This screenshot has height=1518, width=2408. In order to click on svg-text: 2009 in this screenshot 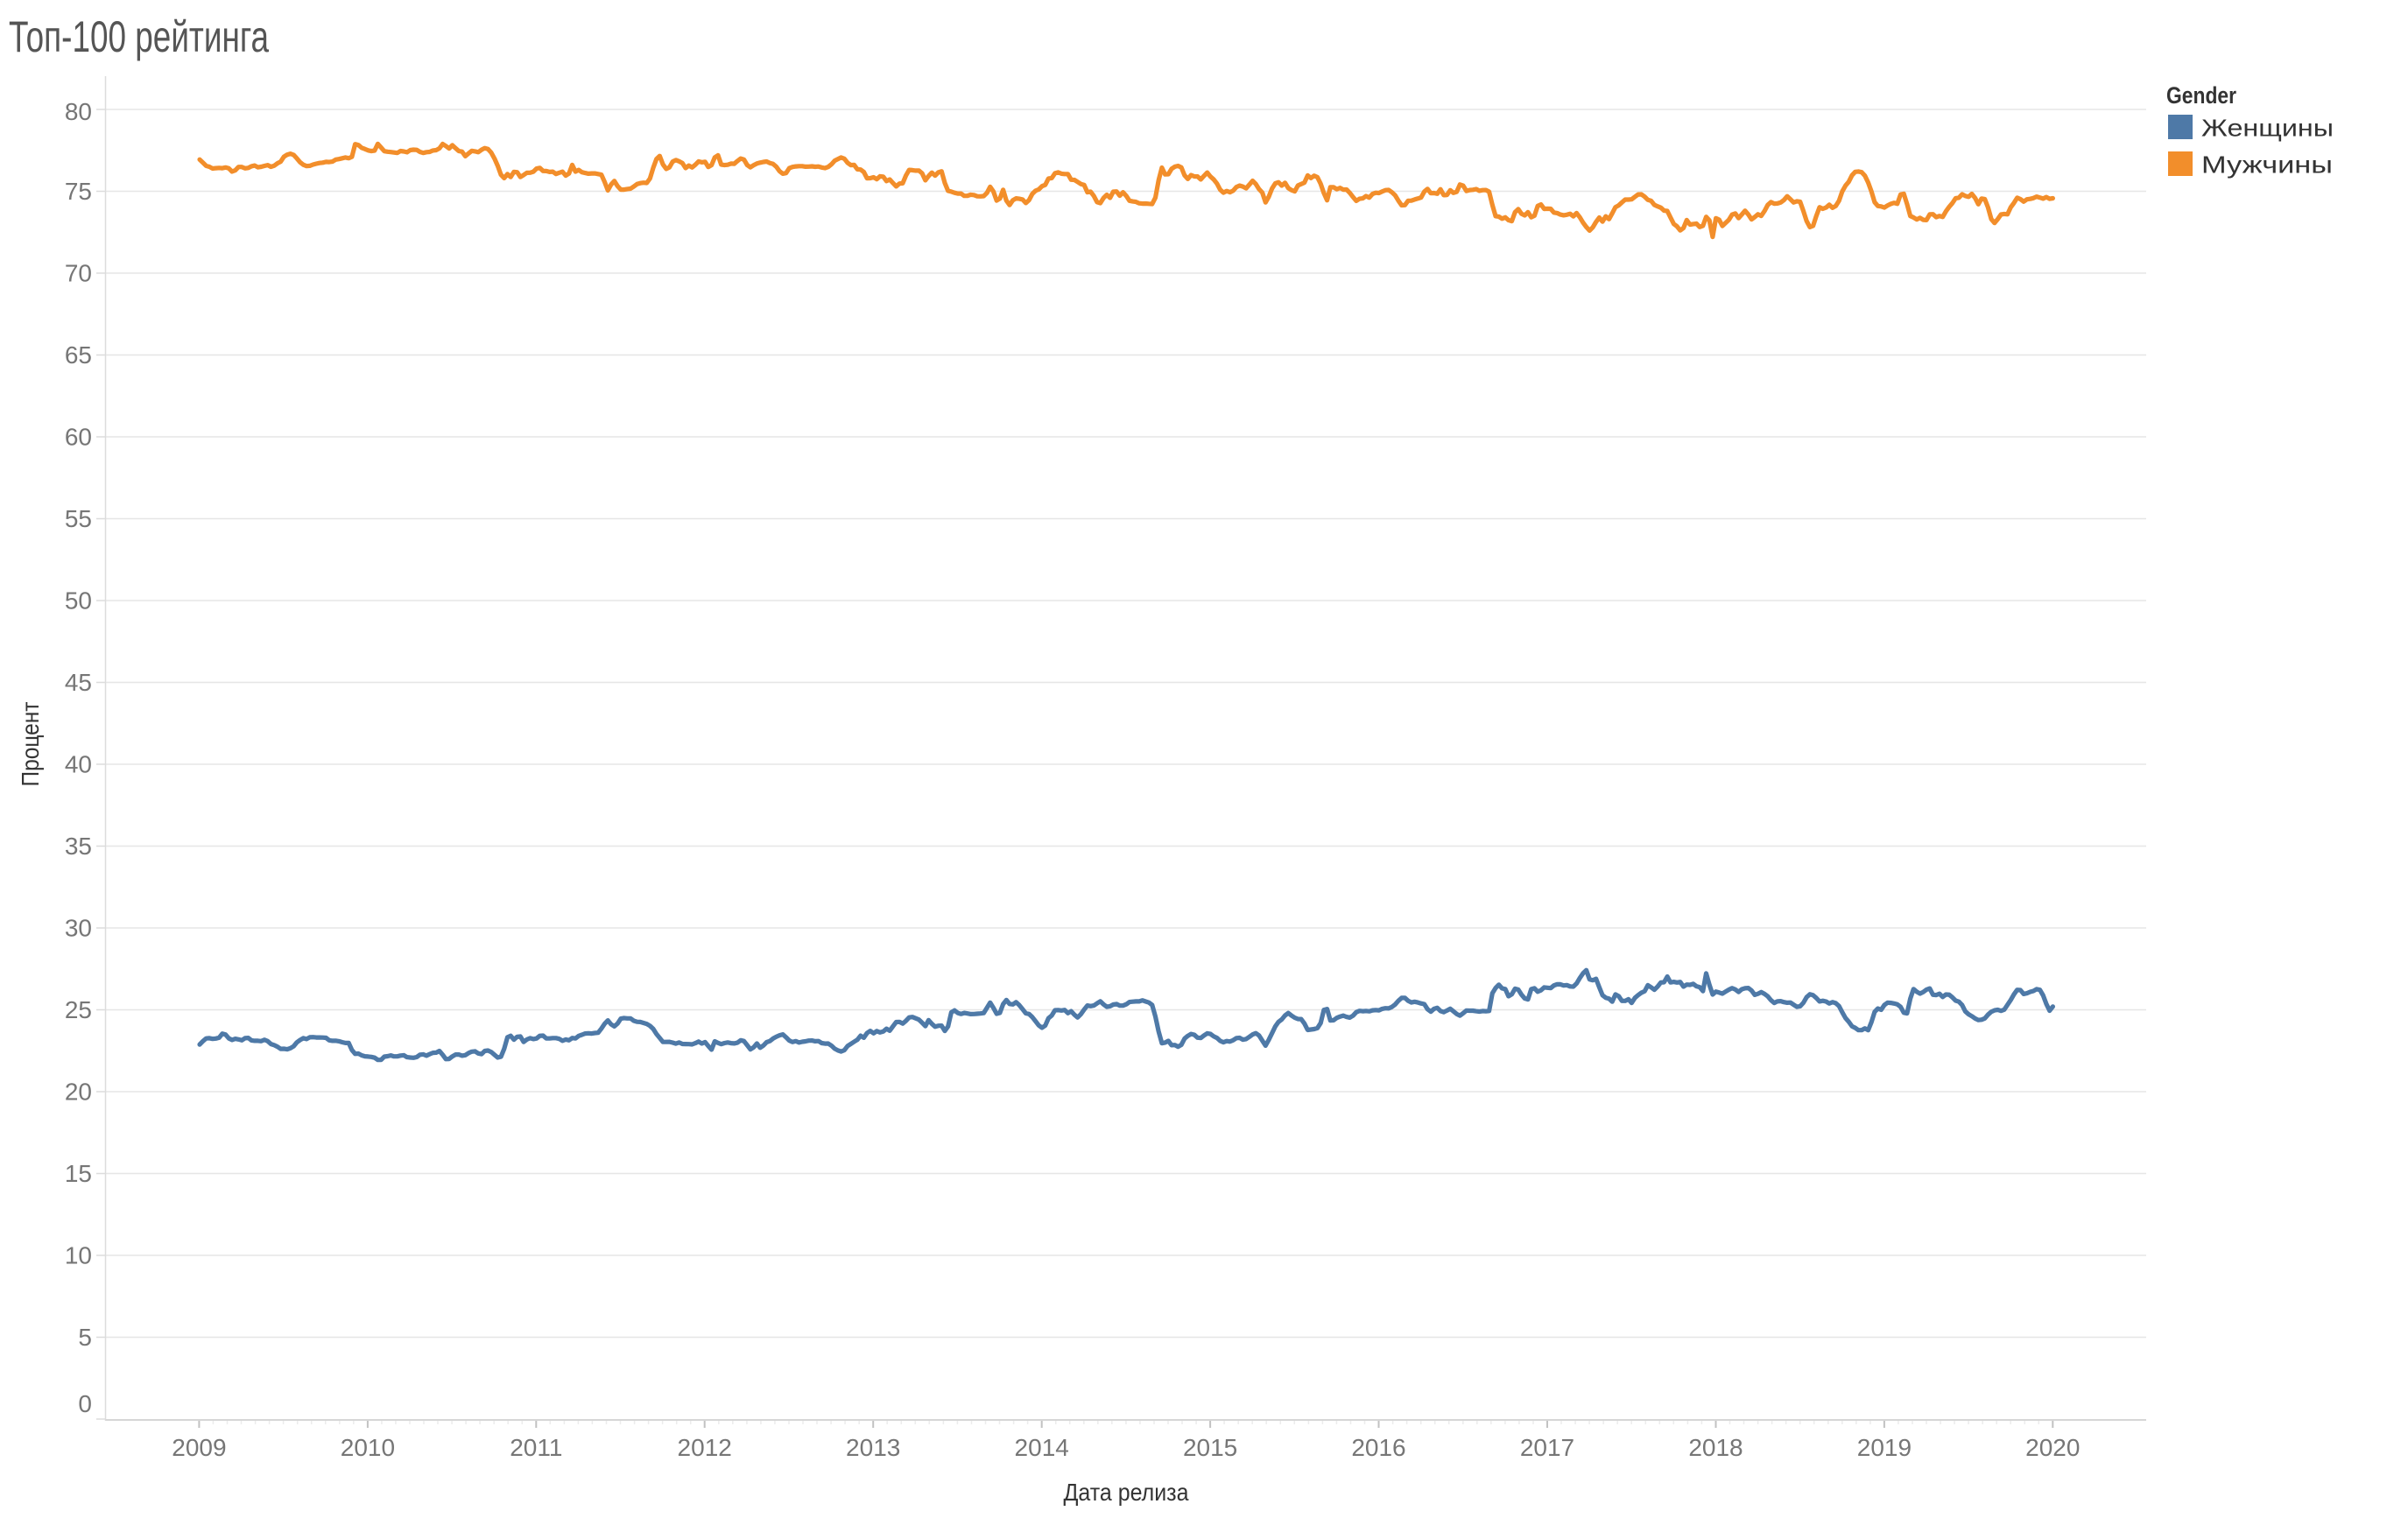, I will do `click(199, 1447)`.